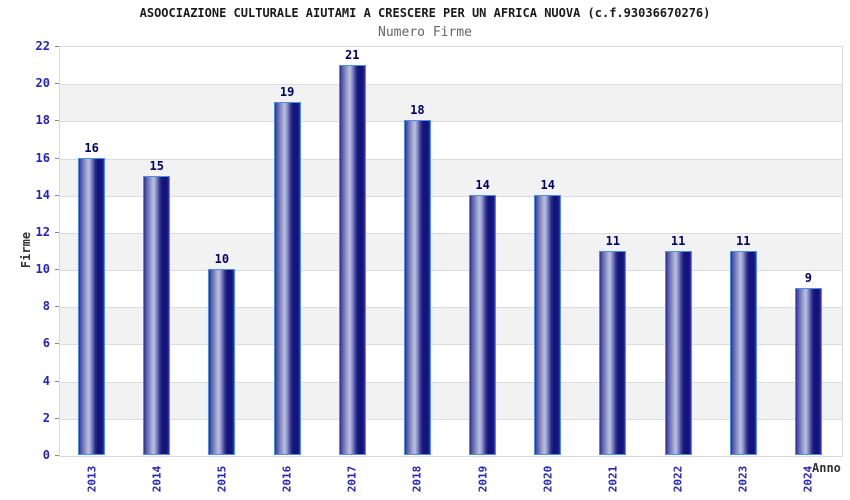  I want to click on y-tick-label: 0, so click(46, 455).